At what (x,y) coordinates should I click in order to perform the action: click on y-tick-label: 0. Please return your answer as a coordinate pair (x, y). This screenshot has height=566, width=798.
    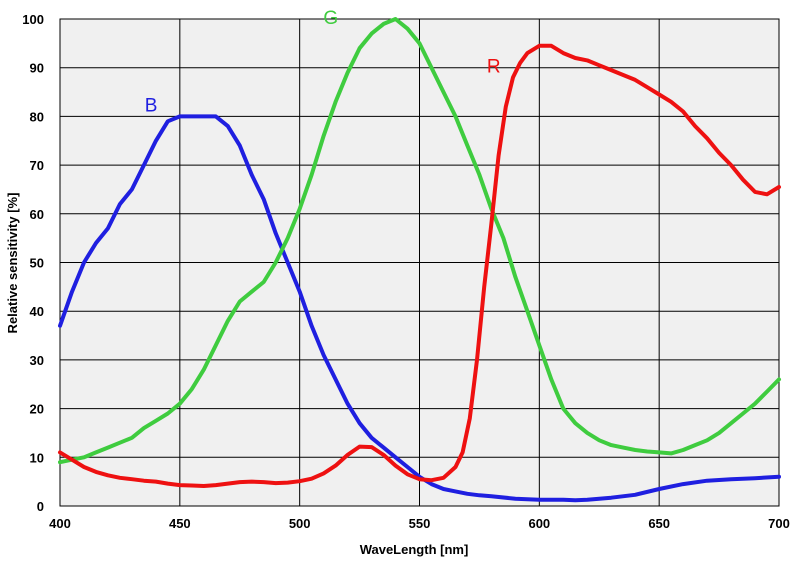
    Looking at the image, I should click on (40, 506).